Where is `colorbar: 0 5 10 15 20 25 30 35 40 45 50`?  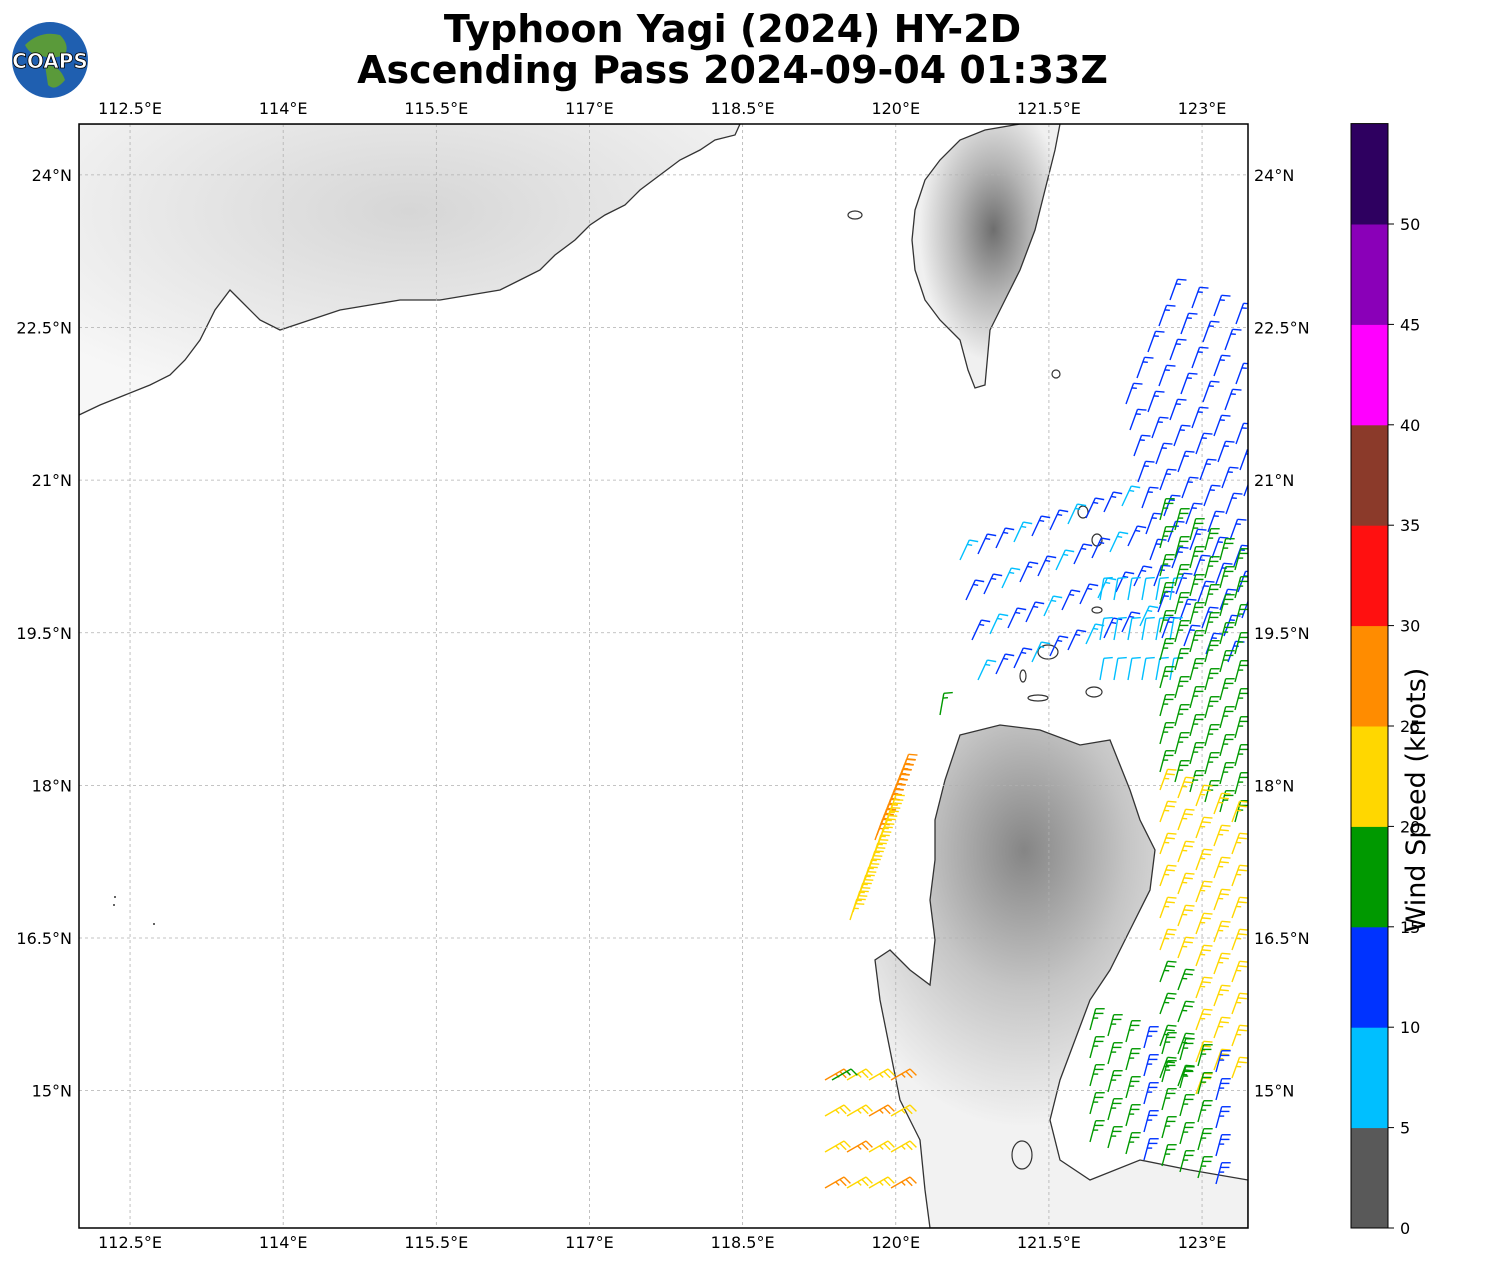
colorbar: 0 5 10 15 20 25 30 35 40 45 50 is located at coordinates (1385, 680).